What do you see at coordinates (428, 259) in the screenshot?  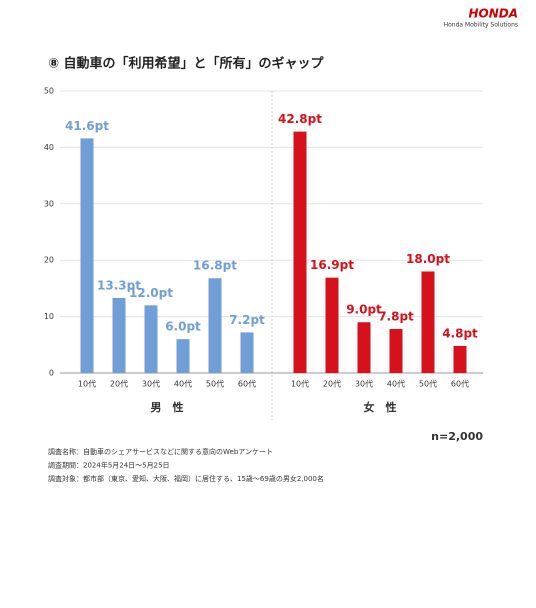 I see `value-label: 18.0pt` at bounding box center [428, 259].